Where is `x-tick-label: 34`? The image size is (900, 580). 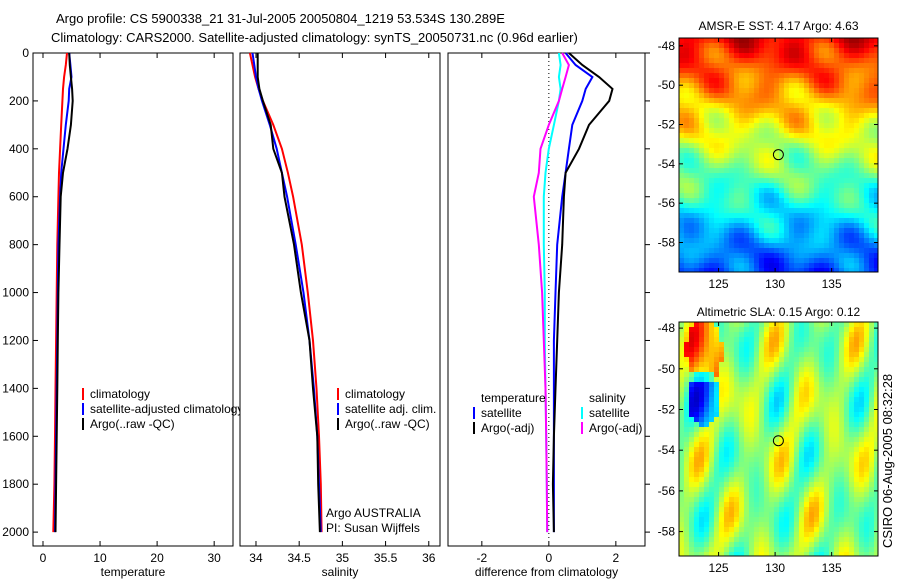 x-tick-label: 34 is located at coordinates (256, 558).